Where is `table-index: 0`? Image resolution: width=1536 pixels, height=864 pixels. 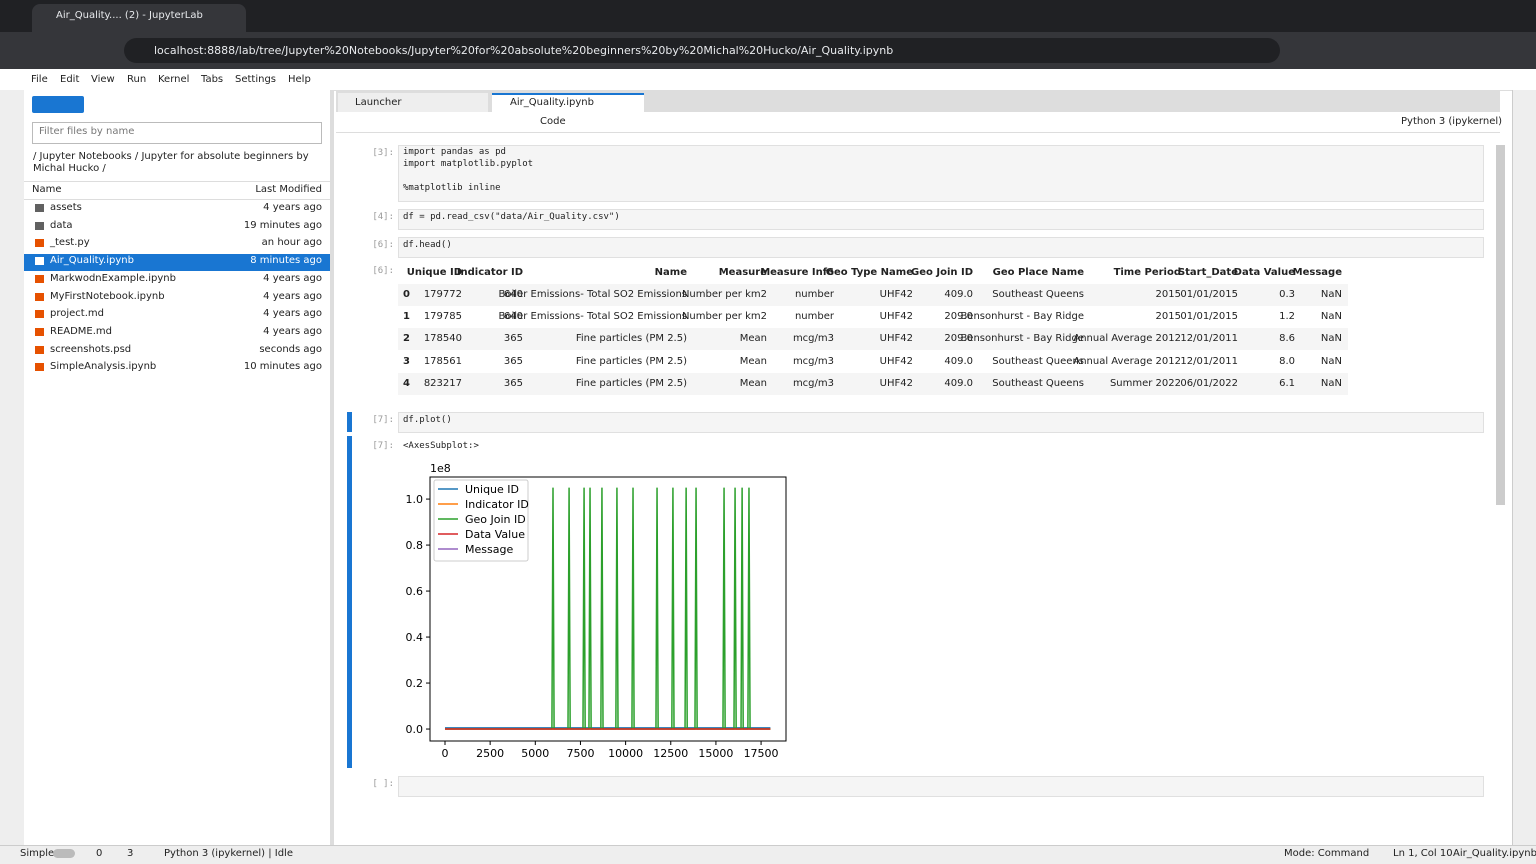
table-index: 0 is located at coordinates (406, 294).